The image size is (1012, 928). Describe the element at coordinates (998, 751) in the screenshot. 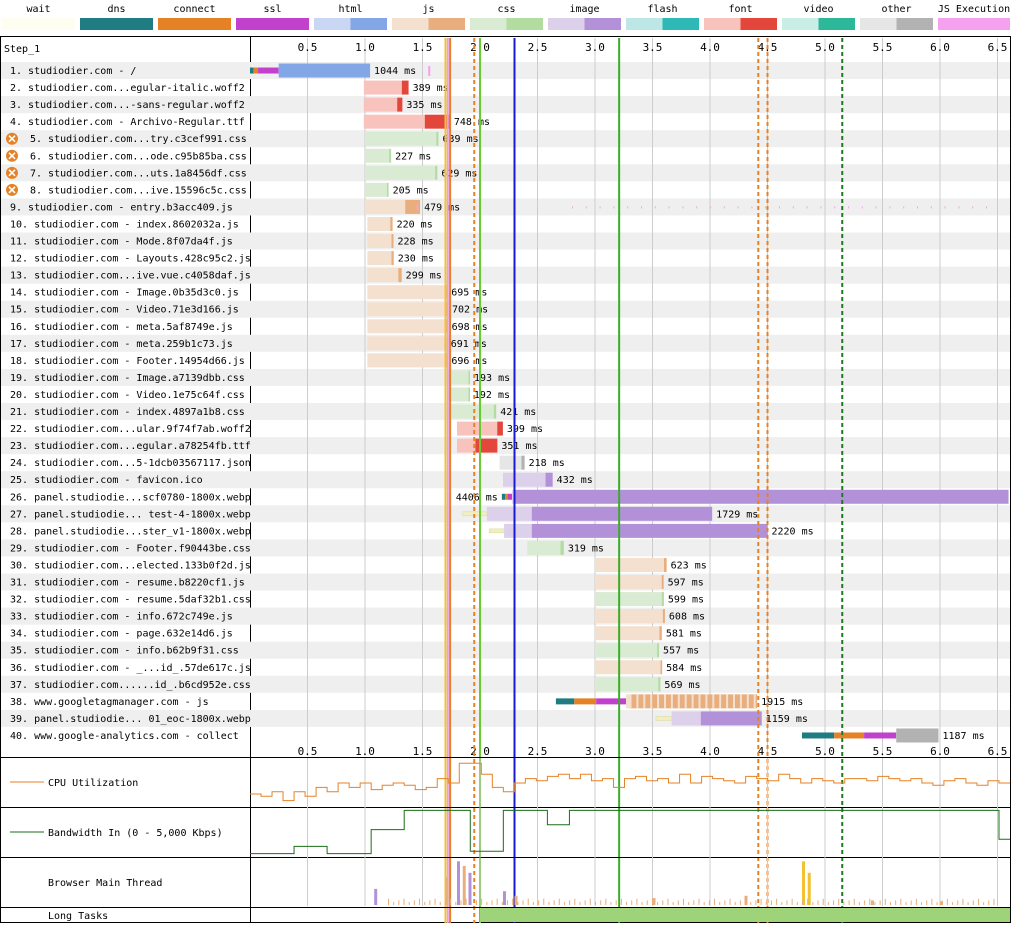

I see `axis-tick-label-bottom: 6.5` at that location.